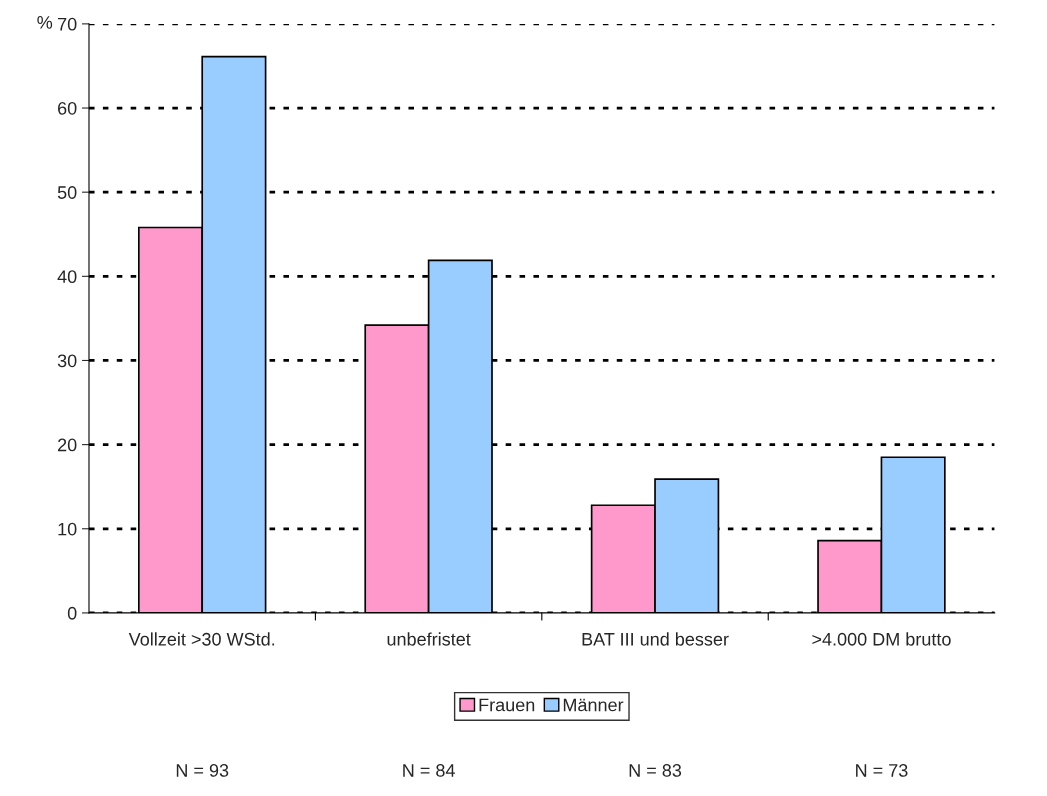 Image resolution: width=1047 pixels, height=796 pixels. Describe the element at coordinates (72, 613) in the screenshot. I see `y-tick-label: 0` at that location.